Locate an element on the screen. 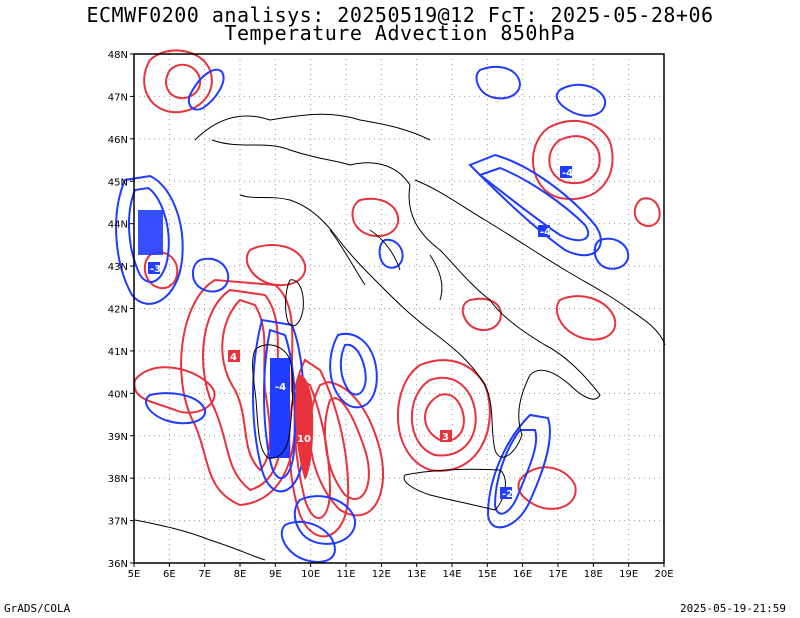  lon-label: 17E is located at coordinates (557, 574).